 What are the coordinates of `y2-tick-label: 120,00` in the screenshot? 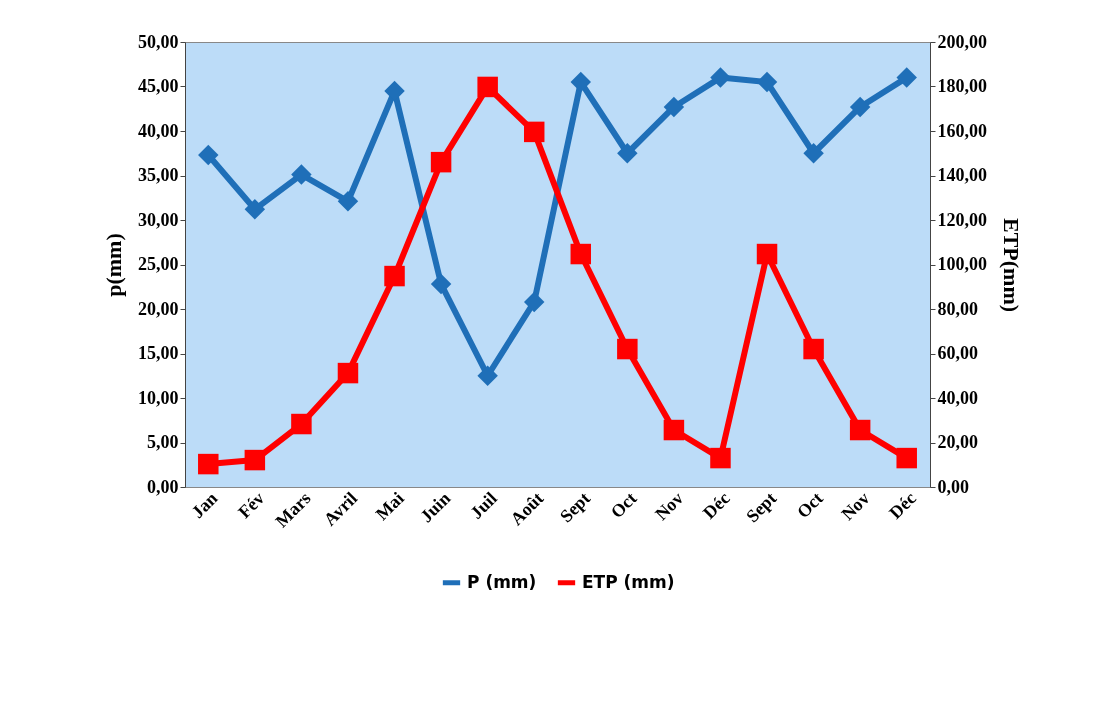 It's located at (962, 219).